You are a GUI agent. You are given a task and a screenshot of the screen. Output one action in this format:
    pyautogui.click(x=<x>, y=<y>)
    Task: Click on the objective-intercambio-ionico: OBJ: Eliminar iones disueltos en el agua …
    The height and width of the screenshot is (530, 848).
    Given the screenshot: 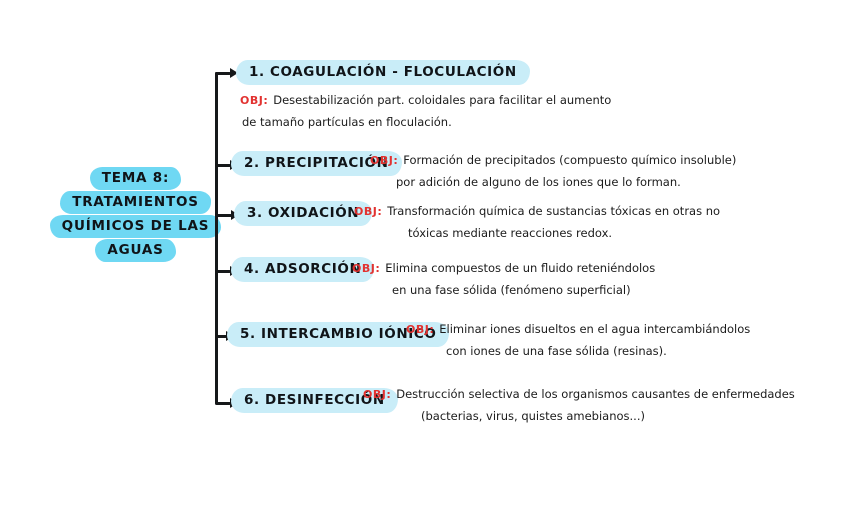 What is the action you would take?
    pyautogui.click(x=578, y=340)
    